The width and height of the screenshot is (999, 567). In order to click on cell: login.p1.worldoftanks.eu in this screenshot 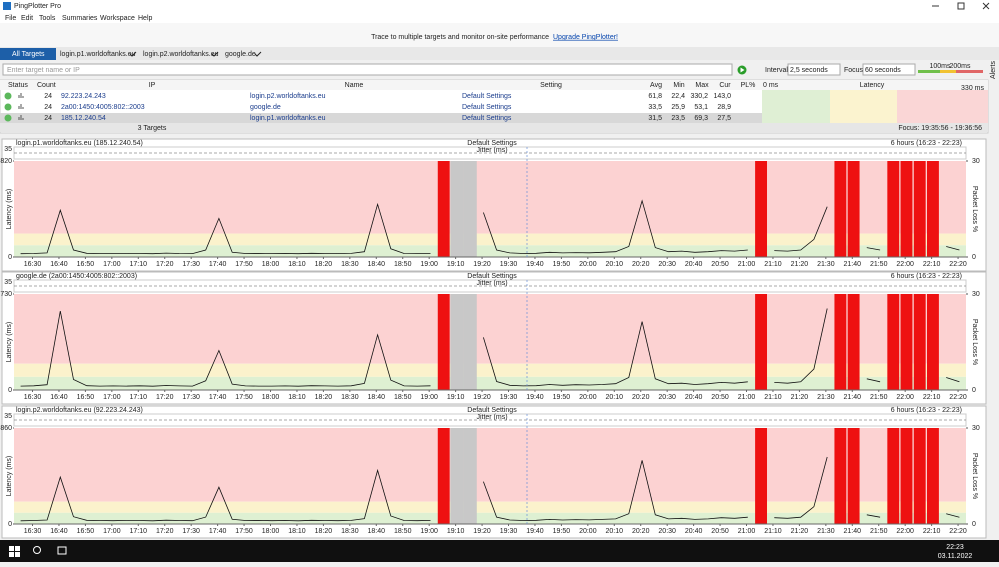, I will do `click(288, 118)`.